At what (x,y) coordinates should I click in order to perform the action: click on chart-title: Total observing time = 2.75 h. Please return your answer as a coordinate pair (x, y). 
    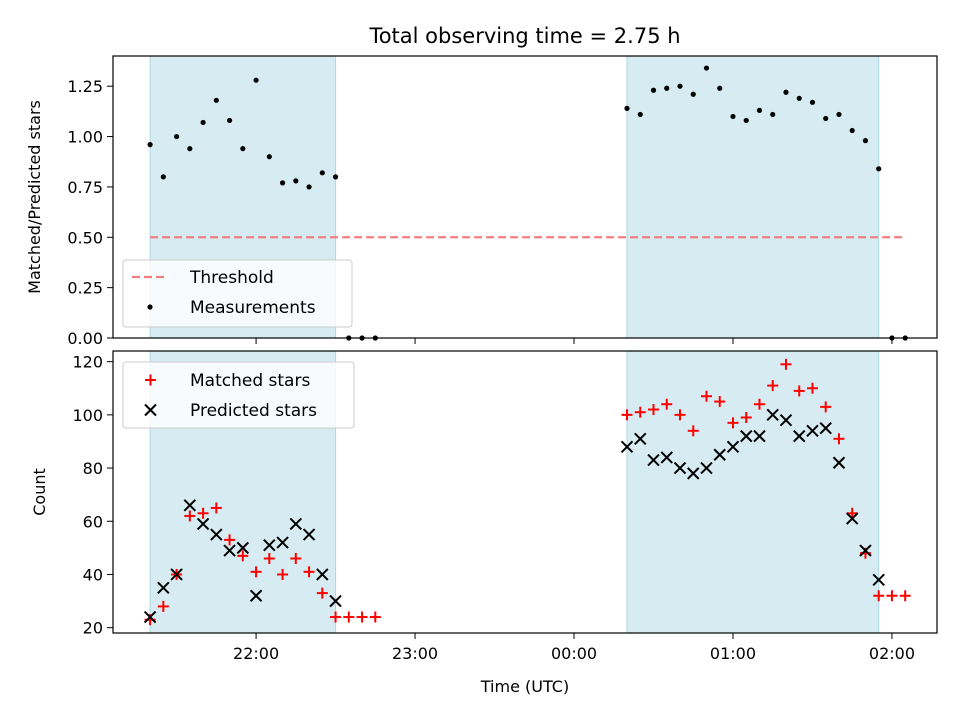
    Looking at the image, I should click on (524, 36).